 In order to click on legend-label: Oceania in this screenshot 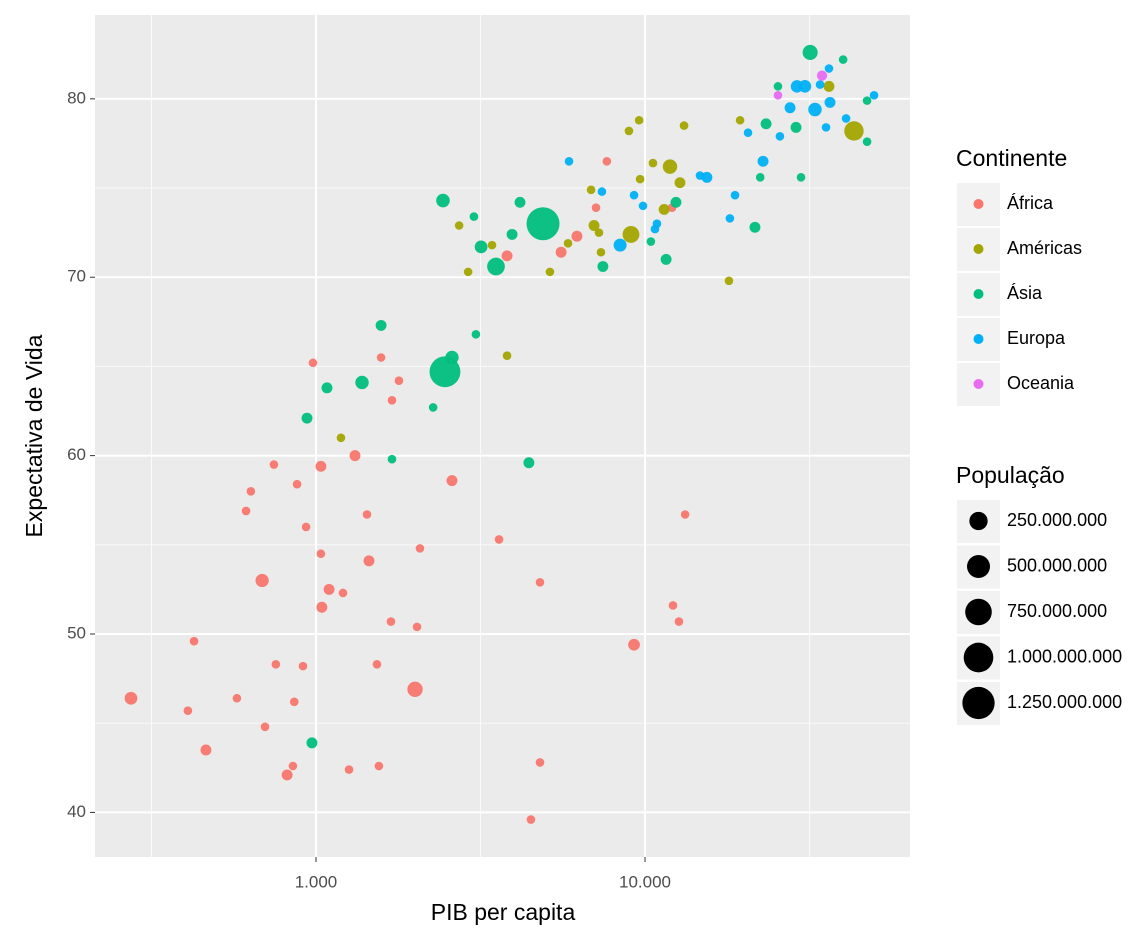, I will do `click(1041, 383)`.